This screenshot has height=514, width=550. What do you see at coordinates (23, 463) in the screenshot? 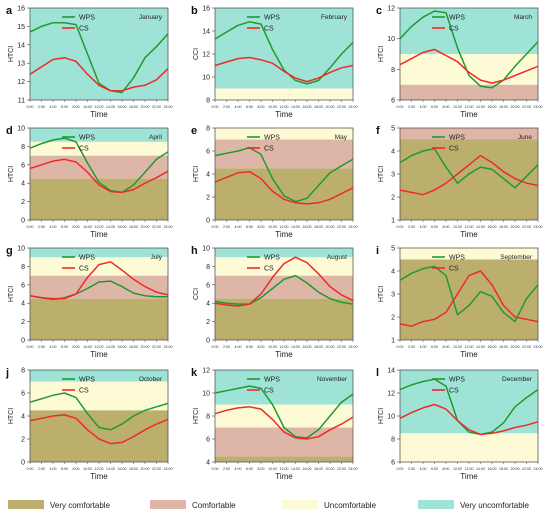
I see `y-tick-label: 0` at bounding box center [23, 463].